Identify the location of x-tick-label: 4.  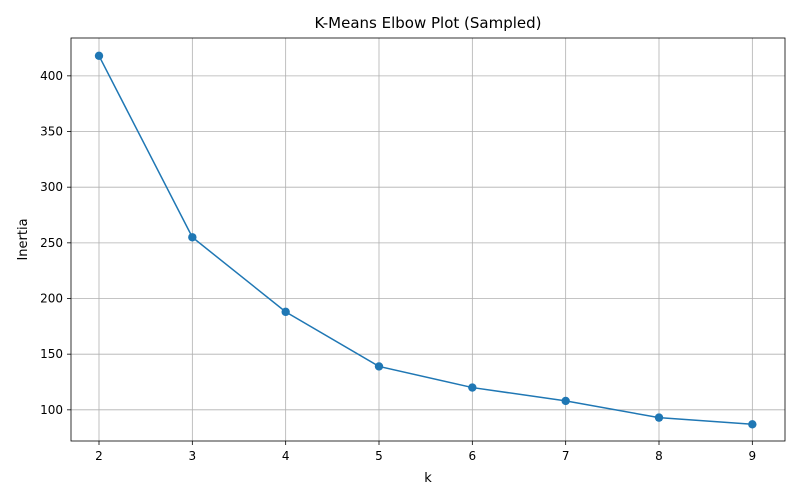
(286, 456).